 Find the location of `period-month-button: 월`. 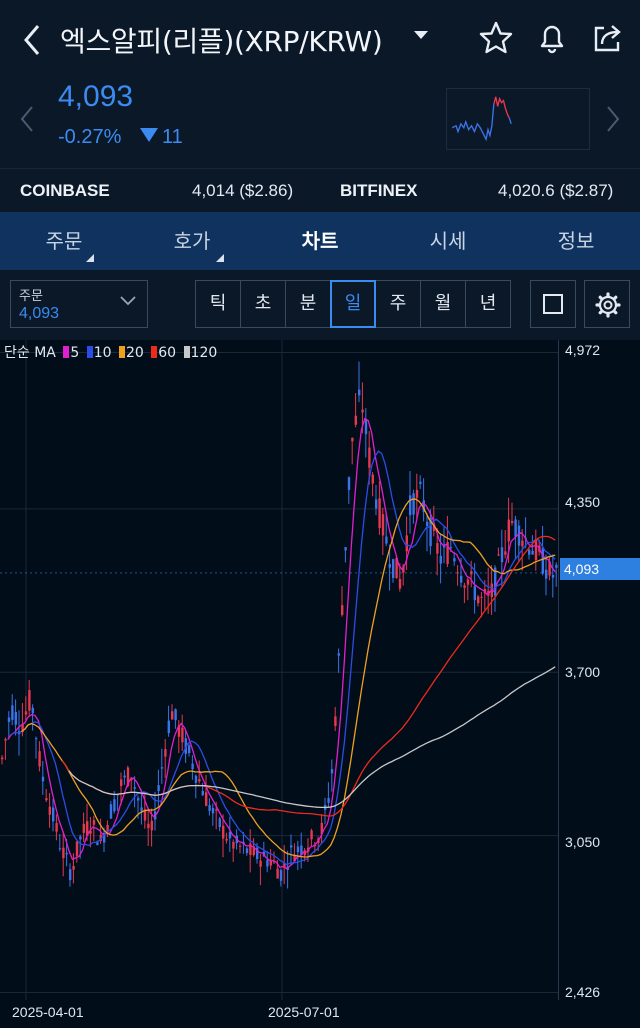

period-month-button: 월 is located at coordinates (443, 304).